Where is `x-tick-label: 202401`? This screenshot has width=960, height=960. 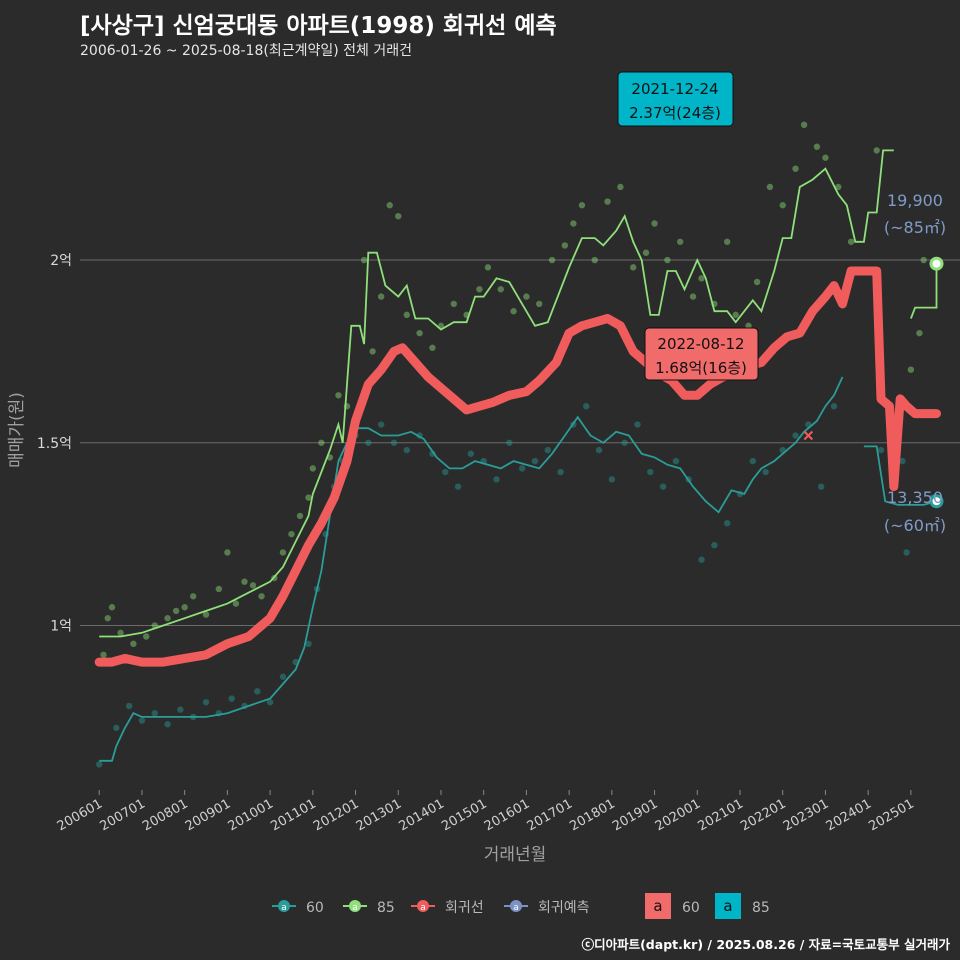 x-tick-label: 202401 is located at coordinates (849, 815).